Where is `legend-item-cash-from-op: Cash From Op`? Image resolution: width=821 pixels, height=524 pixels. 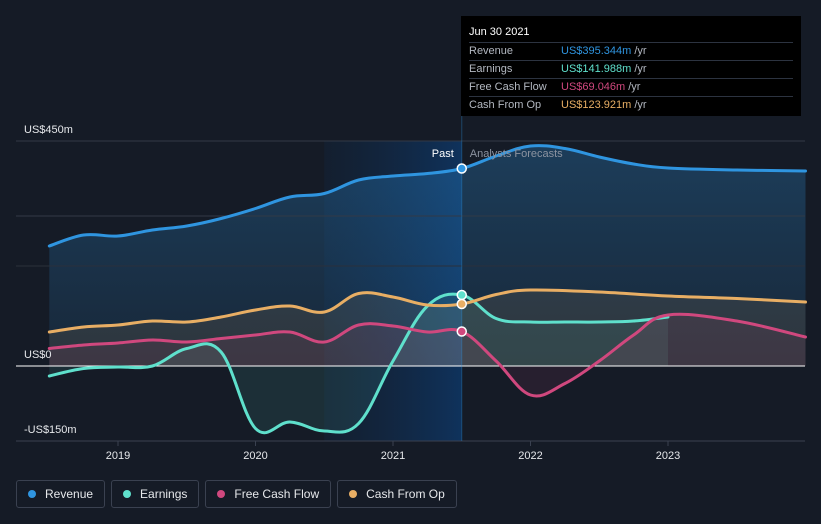 legend-item-cash-from-op: Cash From Op is located at coordinates (397, 494).